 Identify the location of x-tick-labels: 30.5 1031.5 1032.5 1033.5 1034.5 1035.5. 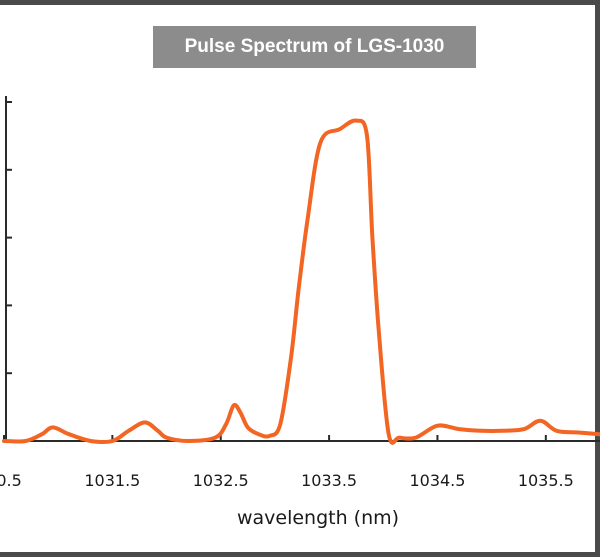
(287, 480).